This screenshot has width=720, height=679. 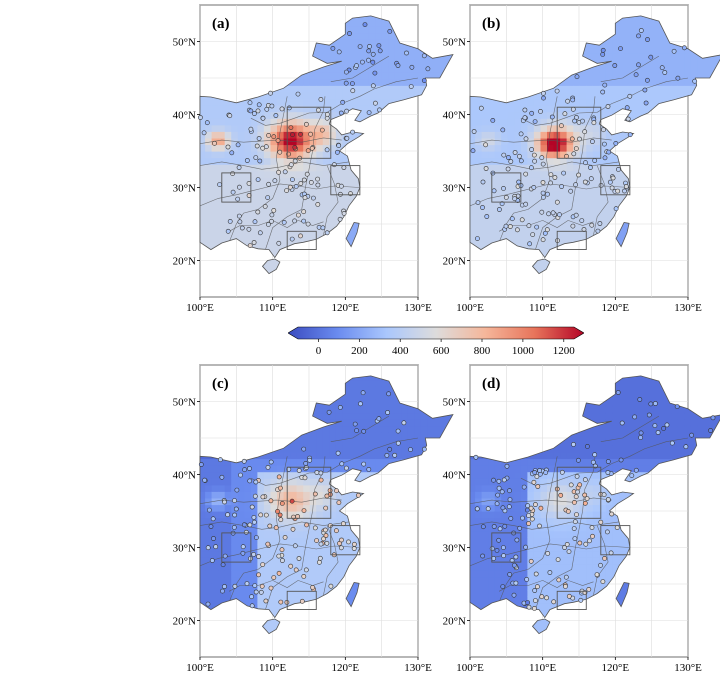 I want to click on hainan-island, so click(x=541, y=626).